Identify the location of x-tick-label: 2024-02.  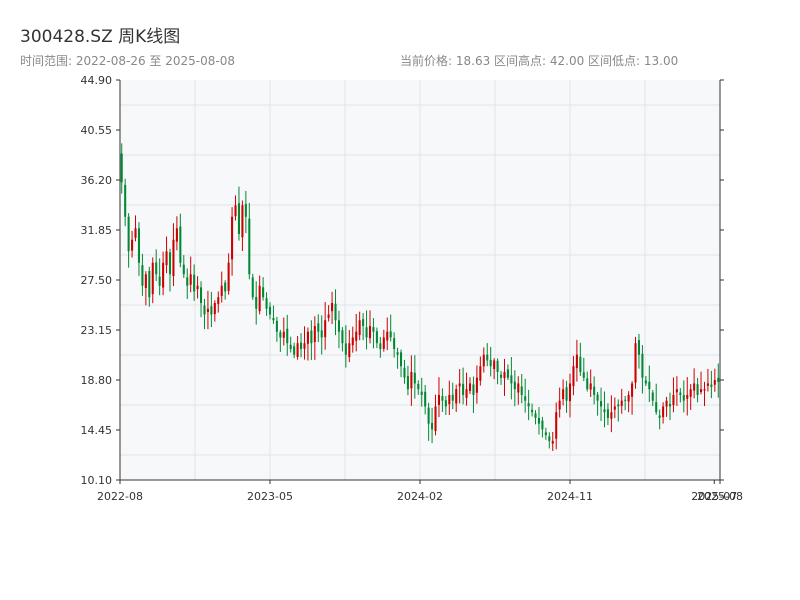
(420, 496).